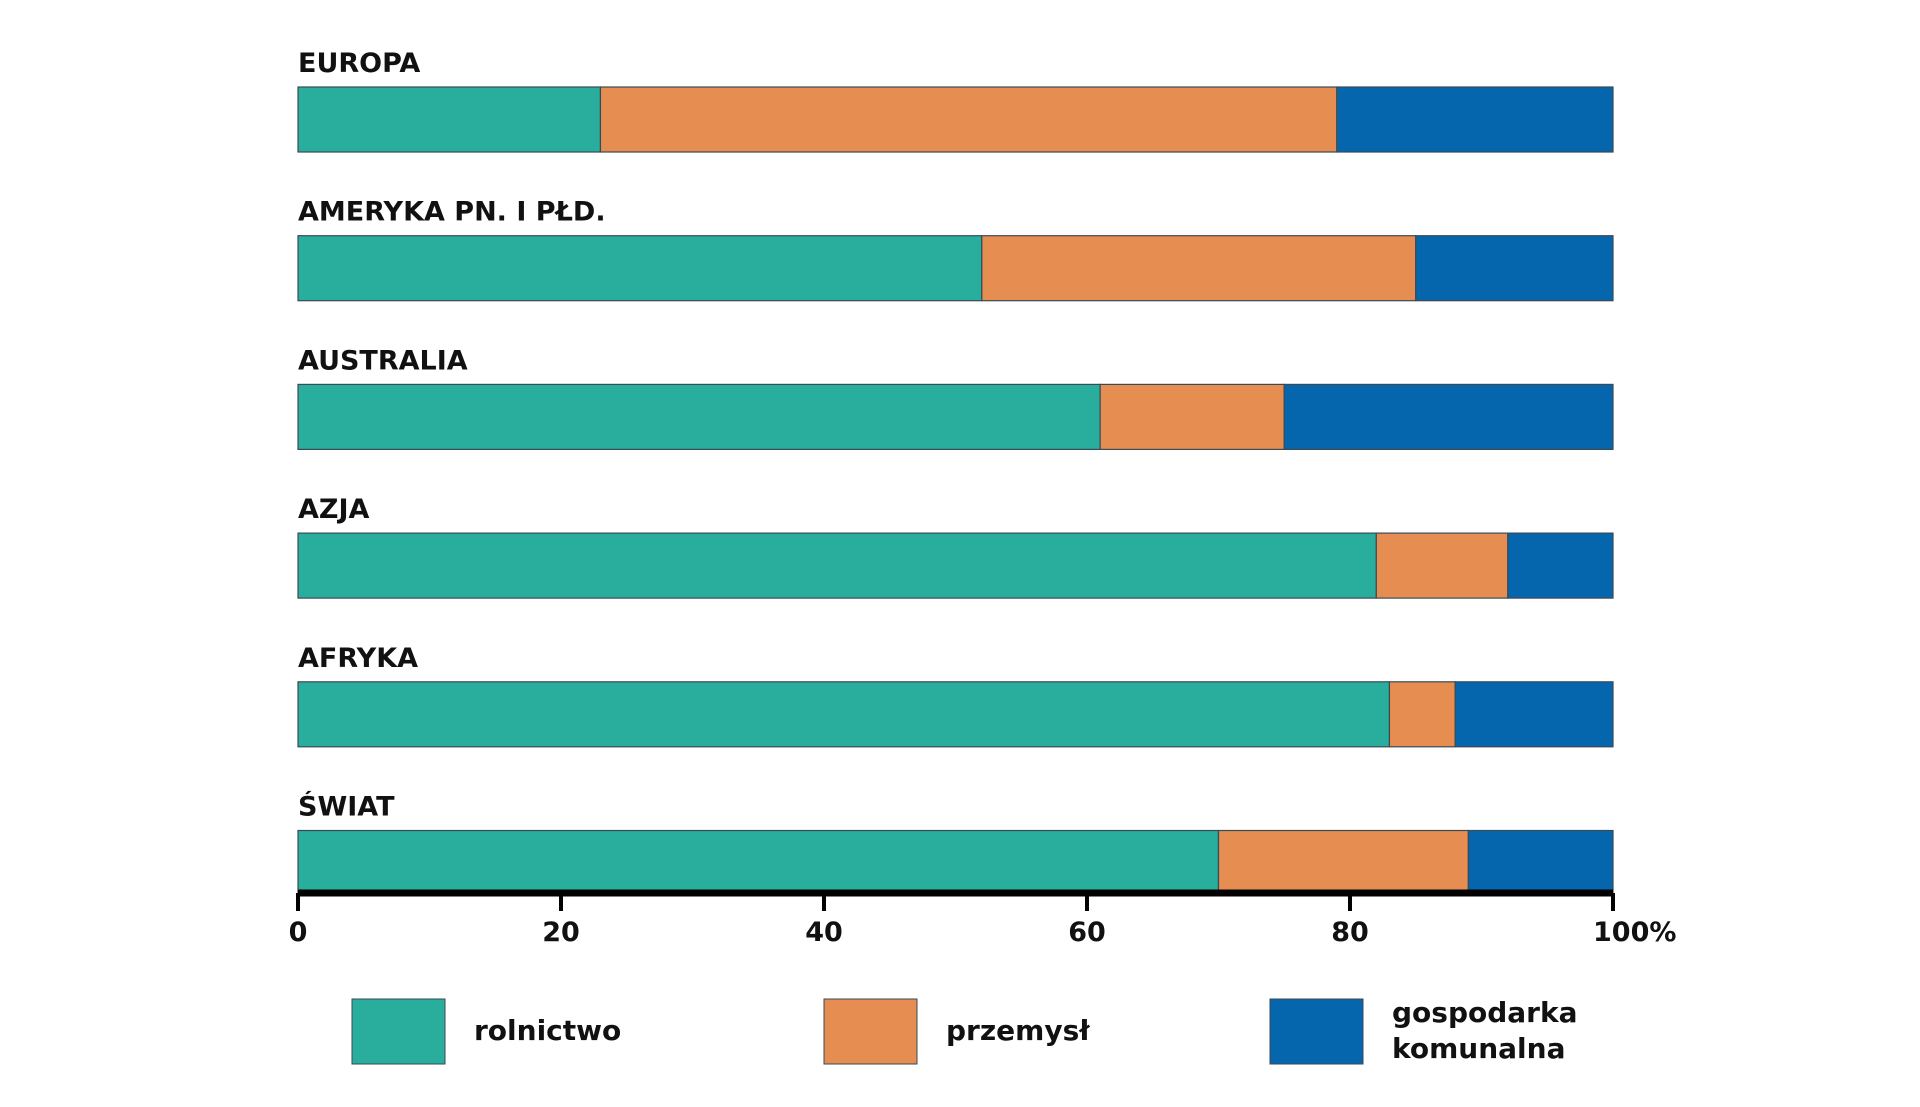 Image resolution: width=1920 pixels, height=1107 pixels. What do you see at coordinates (548, 1030) in the screenshot?
I see `legend-label: rolnictwo` at bounding box center [548, 1030].